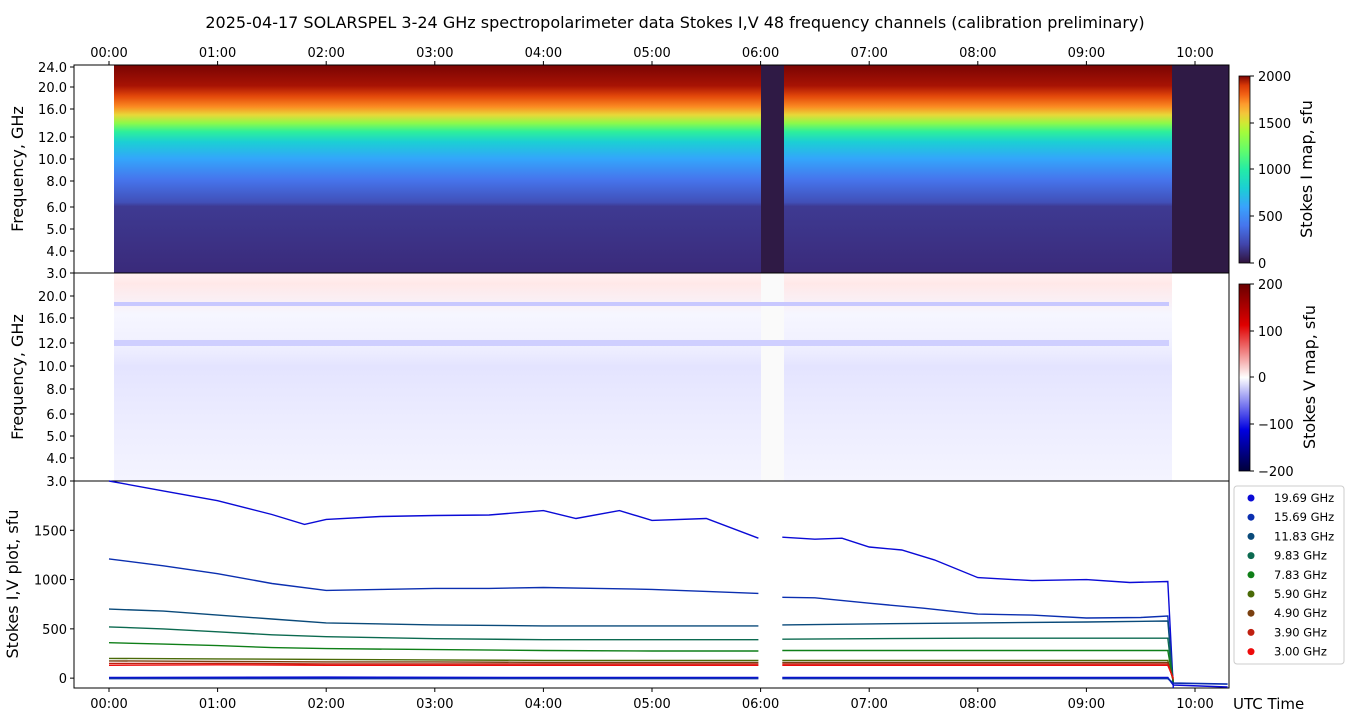 This screenshot has height=725, width=1350. I want to click on time-tick-label-bottom: 09:00, so click(1086, 704).